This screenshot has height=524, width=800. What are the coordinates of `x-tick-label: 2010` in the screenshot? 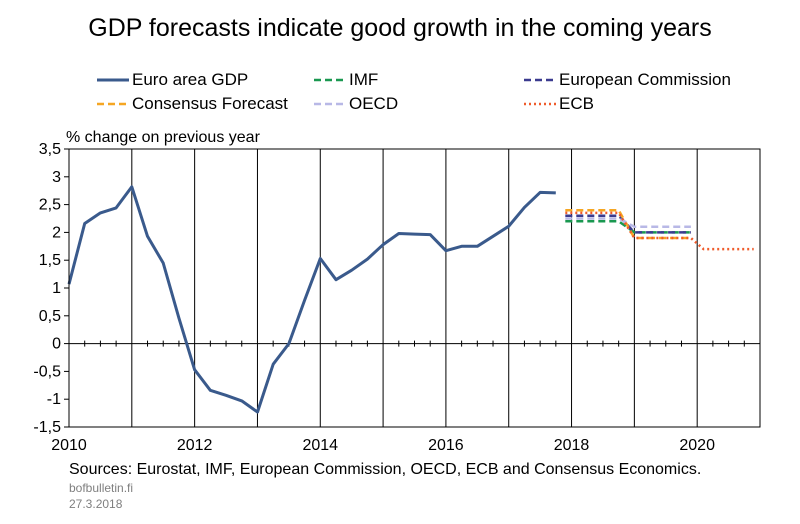 It's located at (69, 445).